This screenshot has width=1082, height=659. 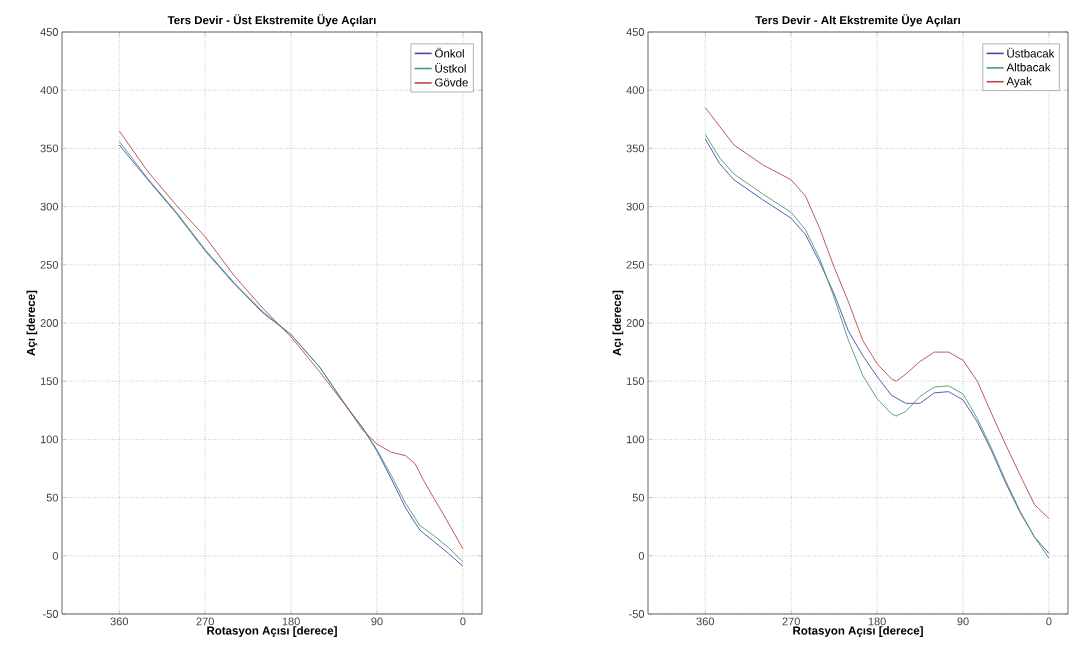 I want to click on legend-label: Önkol, so click(x=449, y=52).